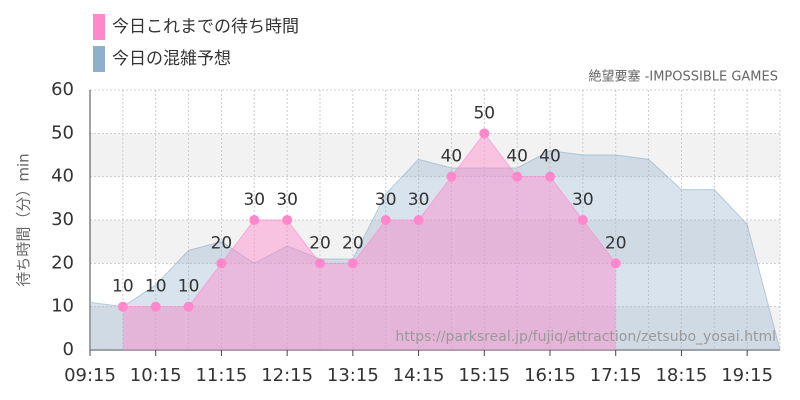  What do you see at coordinates (683, 77) in the screenshot?
I see `chart-subtitle: 絶望要塞 -IMPOSSIBLE GAMES` at bounding box center [683, 77].